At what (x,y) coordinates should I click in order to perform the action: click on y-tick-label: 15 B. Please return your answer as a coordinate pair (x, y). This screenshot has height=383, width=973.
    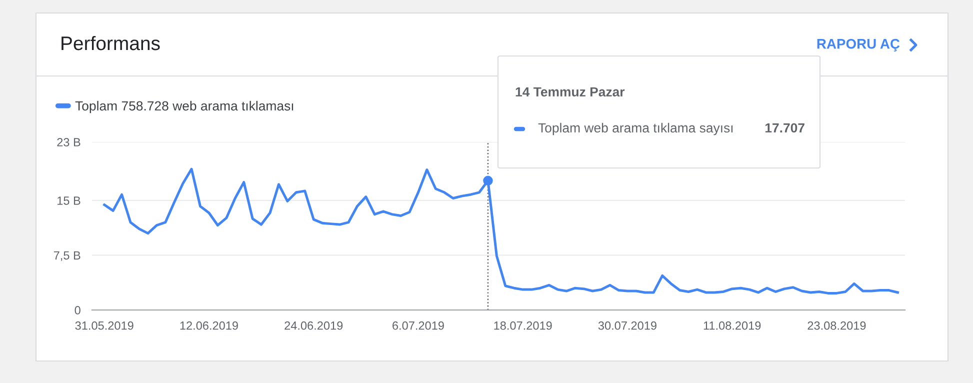
    Looking at the image, I should click on (69, 200).